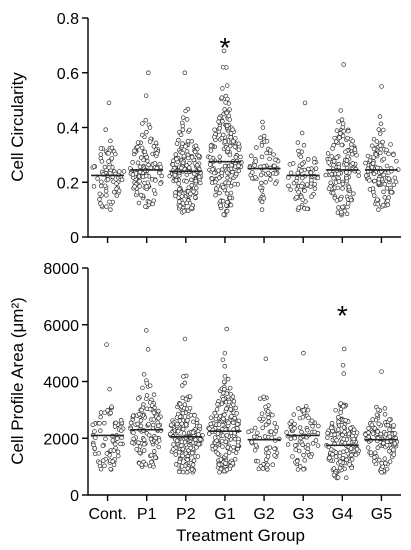  I want to click on y-tick-label: 0, so click(74, 238).